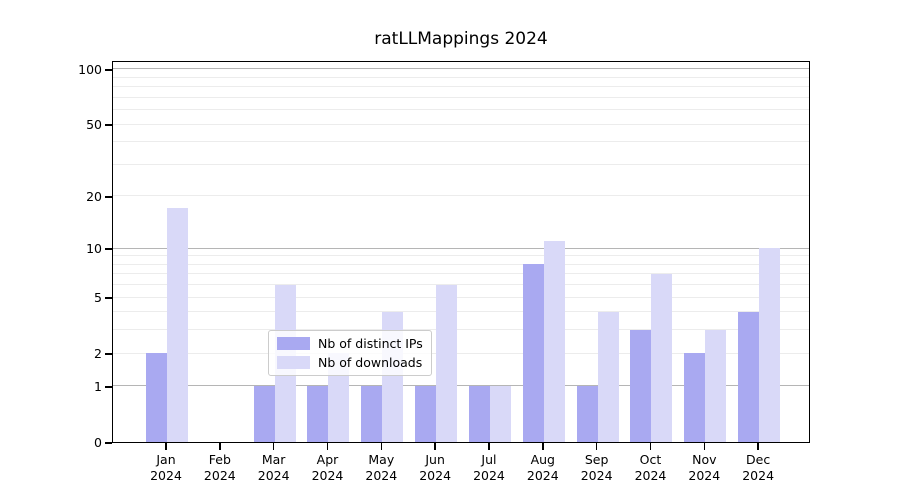 This screenshot has height=500, width=900. I want to click on legend-item-downloads: Nb of downloads, so click(350, 362).